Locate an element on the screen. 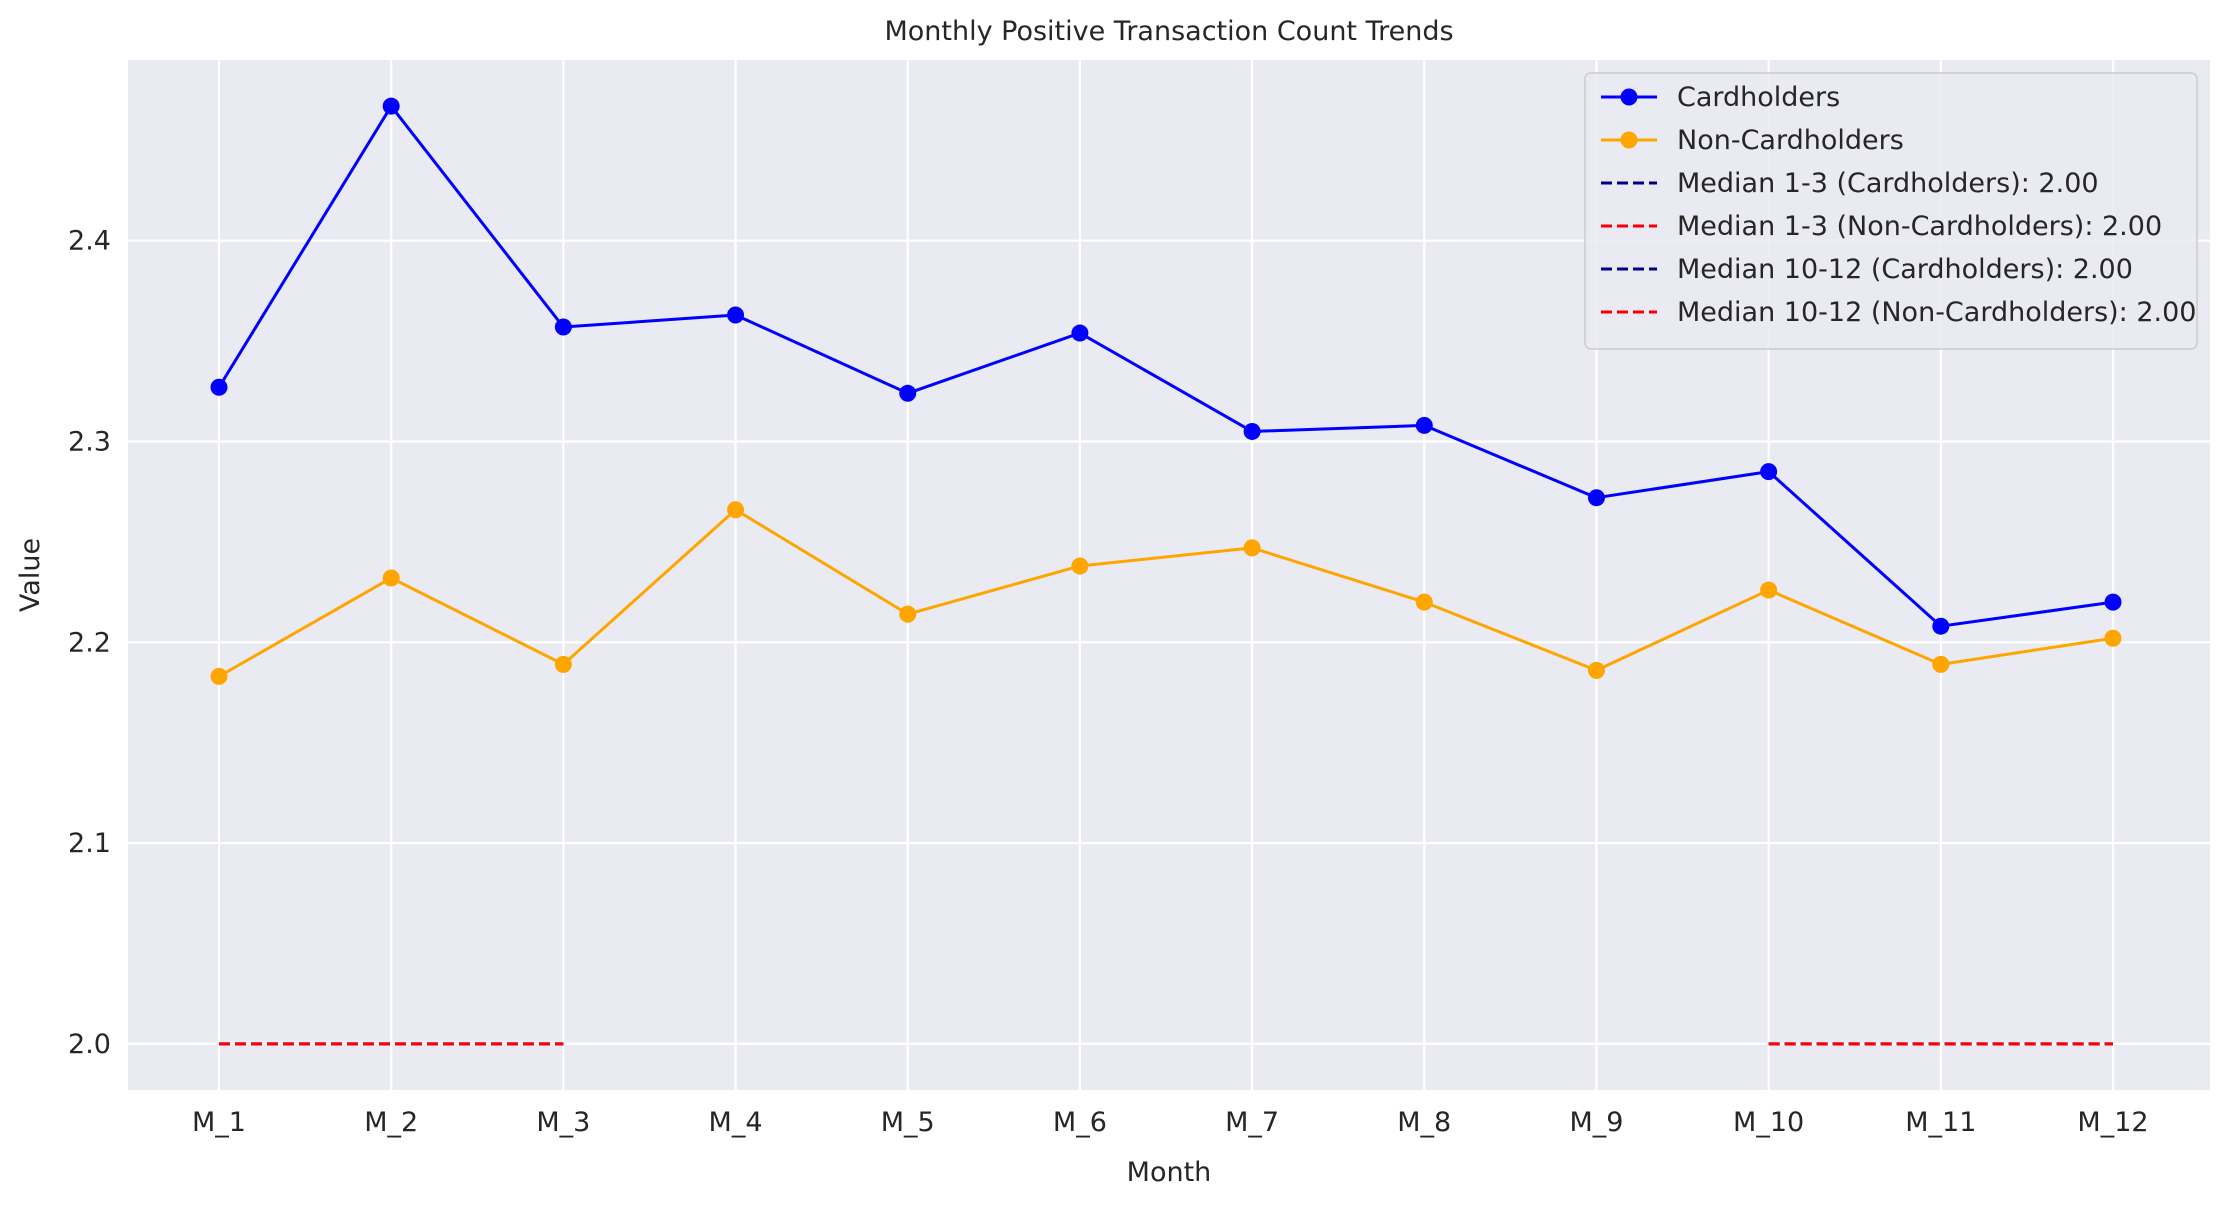 This screenshot has height=1209, width=2227. x-tick-label: M_10 is located at coordinates (1768, 1122).